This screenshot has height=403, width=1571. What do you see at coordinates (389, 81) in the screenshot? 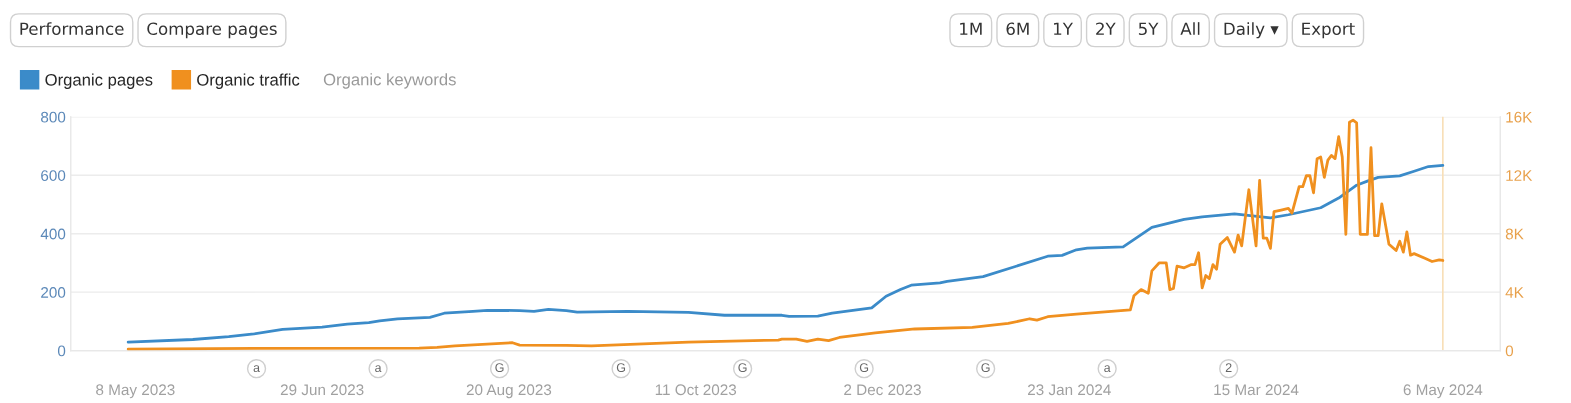
I see `text: Organic keywords` at bounding box center [389, 81].